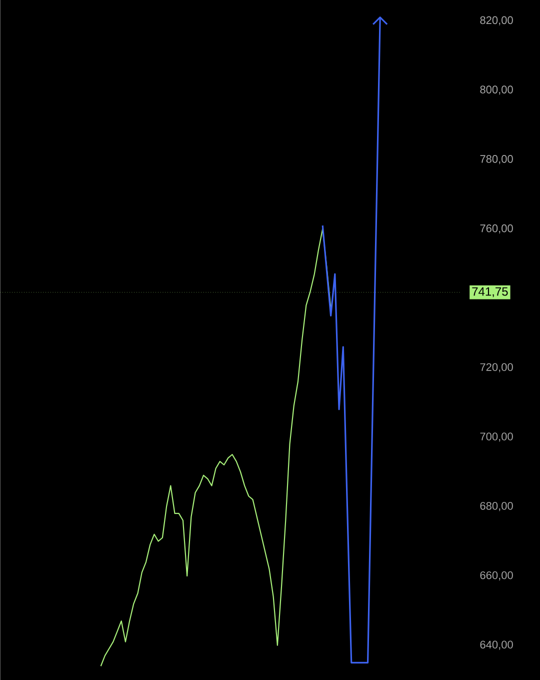  Describe the element at coordinates (496, 575) in the screenshot. I see `y-tick-label: 660,00` at that location.